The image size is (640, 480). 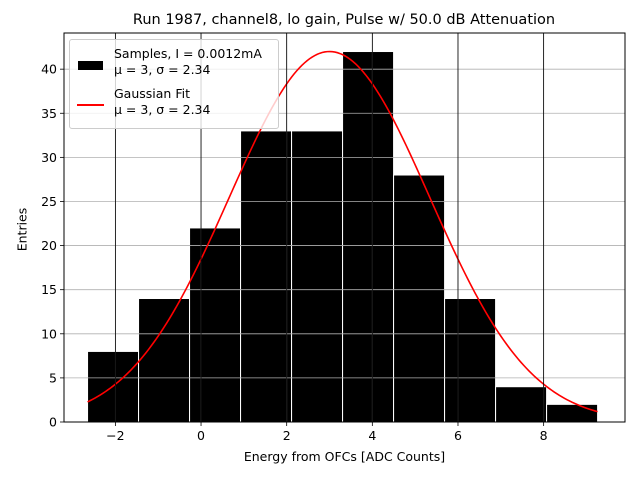 I want to click on x-tick-label: 2, so click(x=287, y=435).